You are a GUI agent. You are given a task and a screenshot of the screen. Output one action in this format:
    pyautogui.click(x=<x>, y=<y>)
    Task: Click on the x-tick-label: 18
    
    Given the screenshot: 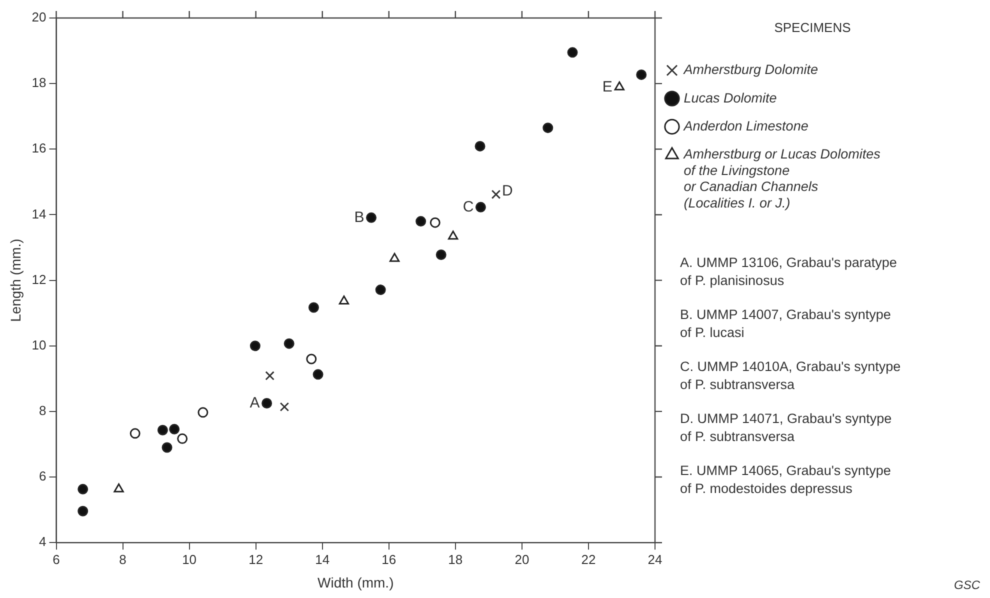 What is the action you would take?
    pyautogui.click(x=455, y=559)
    